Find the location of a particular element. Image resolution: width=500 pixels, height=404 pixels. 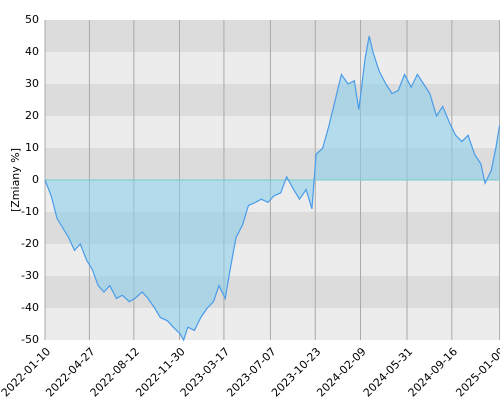

y-tick-label: 50 is located at coordinates (32, 19).